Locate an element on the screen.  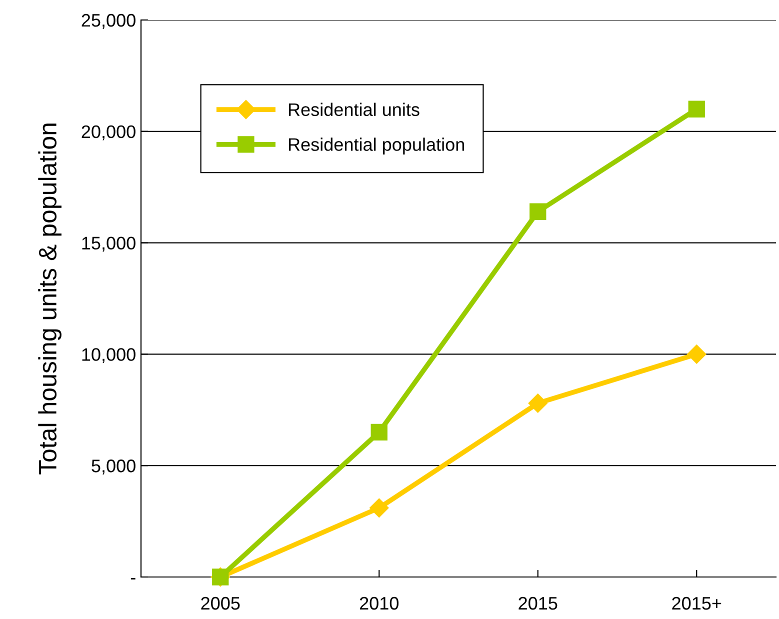
y-tick-label: 15,000 is located at coordinates (109, 244).